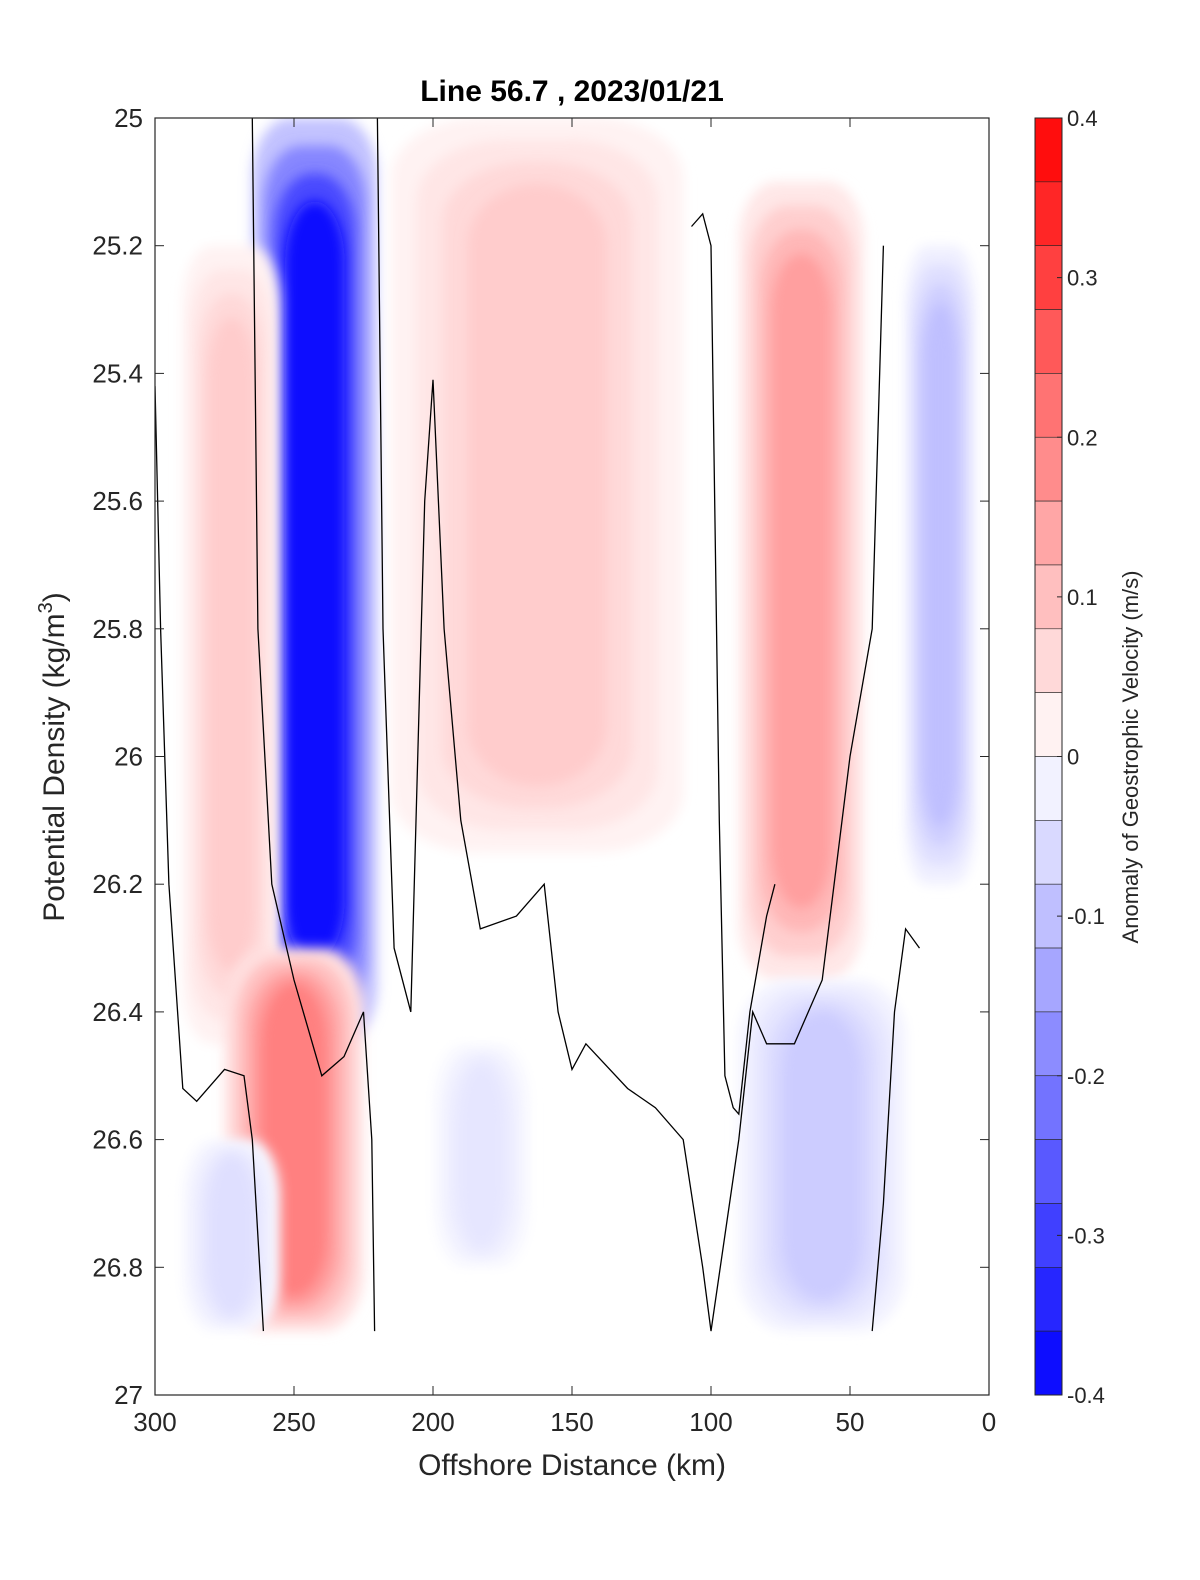  What do you see at coordinates (117, 373) in the screenshot?
I see `y-tick-label: 25.4` at bounding box center [117, 373].